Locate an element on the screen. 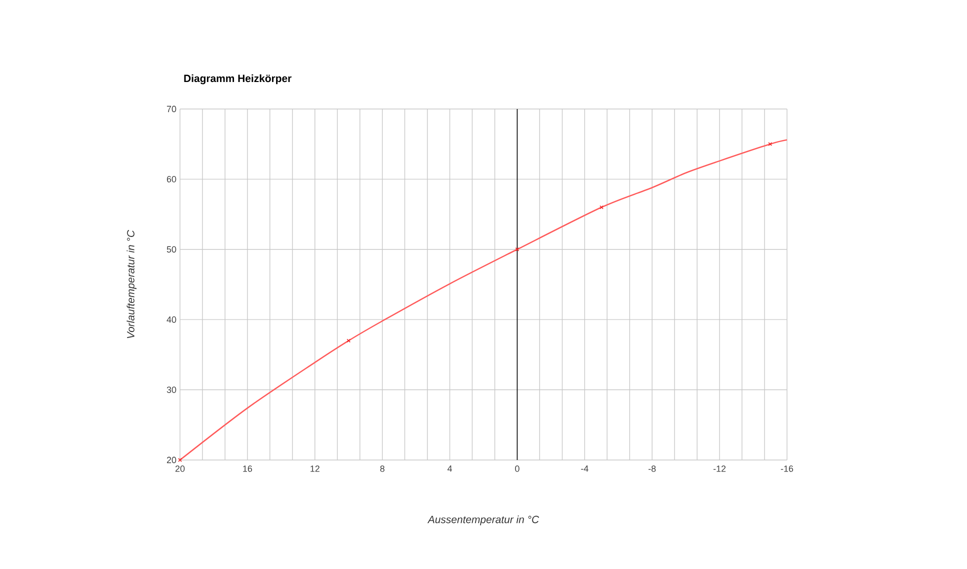  x-tick-label: 0 is located at coordinates (517, 469).